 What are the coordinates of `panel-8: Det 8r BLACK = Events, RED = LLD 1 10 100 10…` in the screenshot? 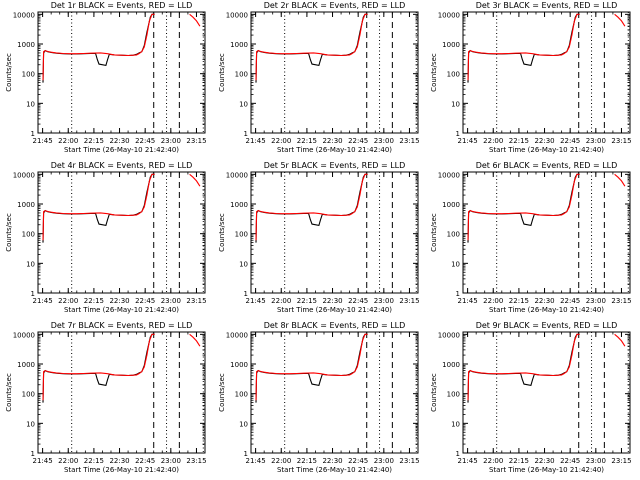 It's located at (319, 397).